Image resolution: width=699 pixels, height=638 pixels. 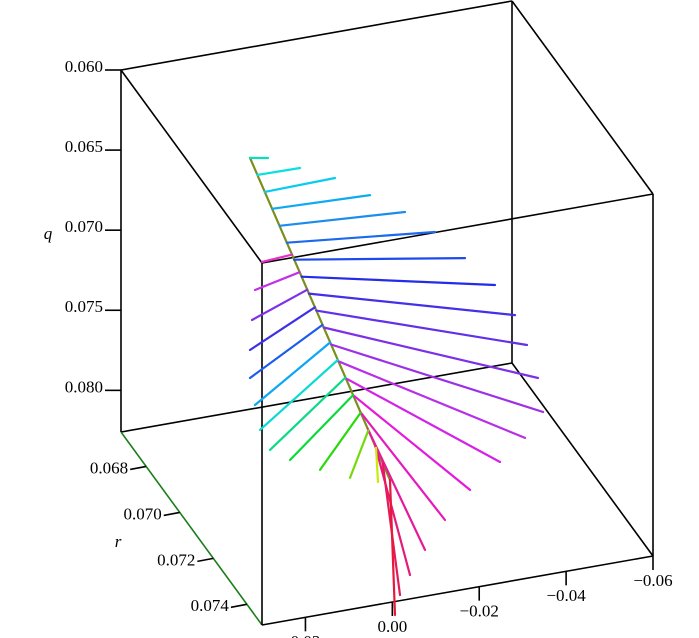 What do you see at coordinates (176, 559) in the screenshot?
I see `r-tick-label: 0.072` at bounding box center [176, 559].